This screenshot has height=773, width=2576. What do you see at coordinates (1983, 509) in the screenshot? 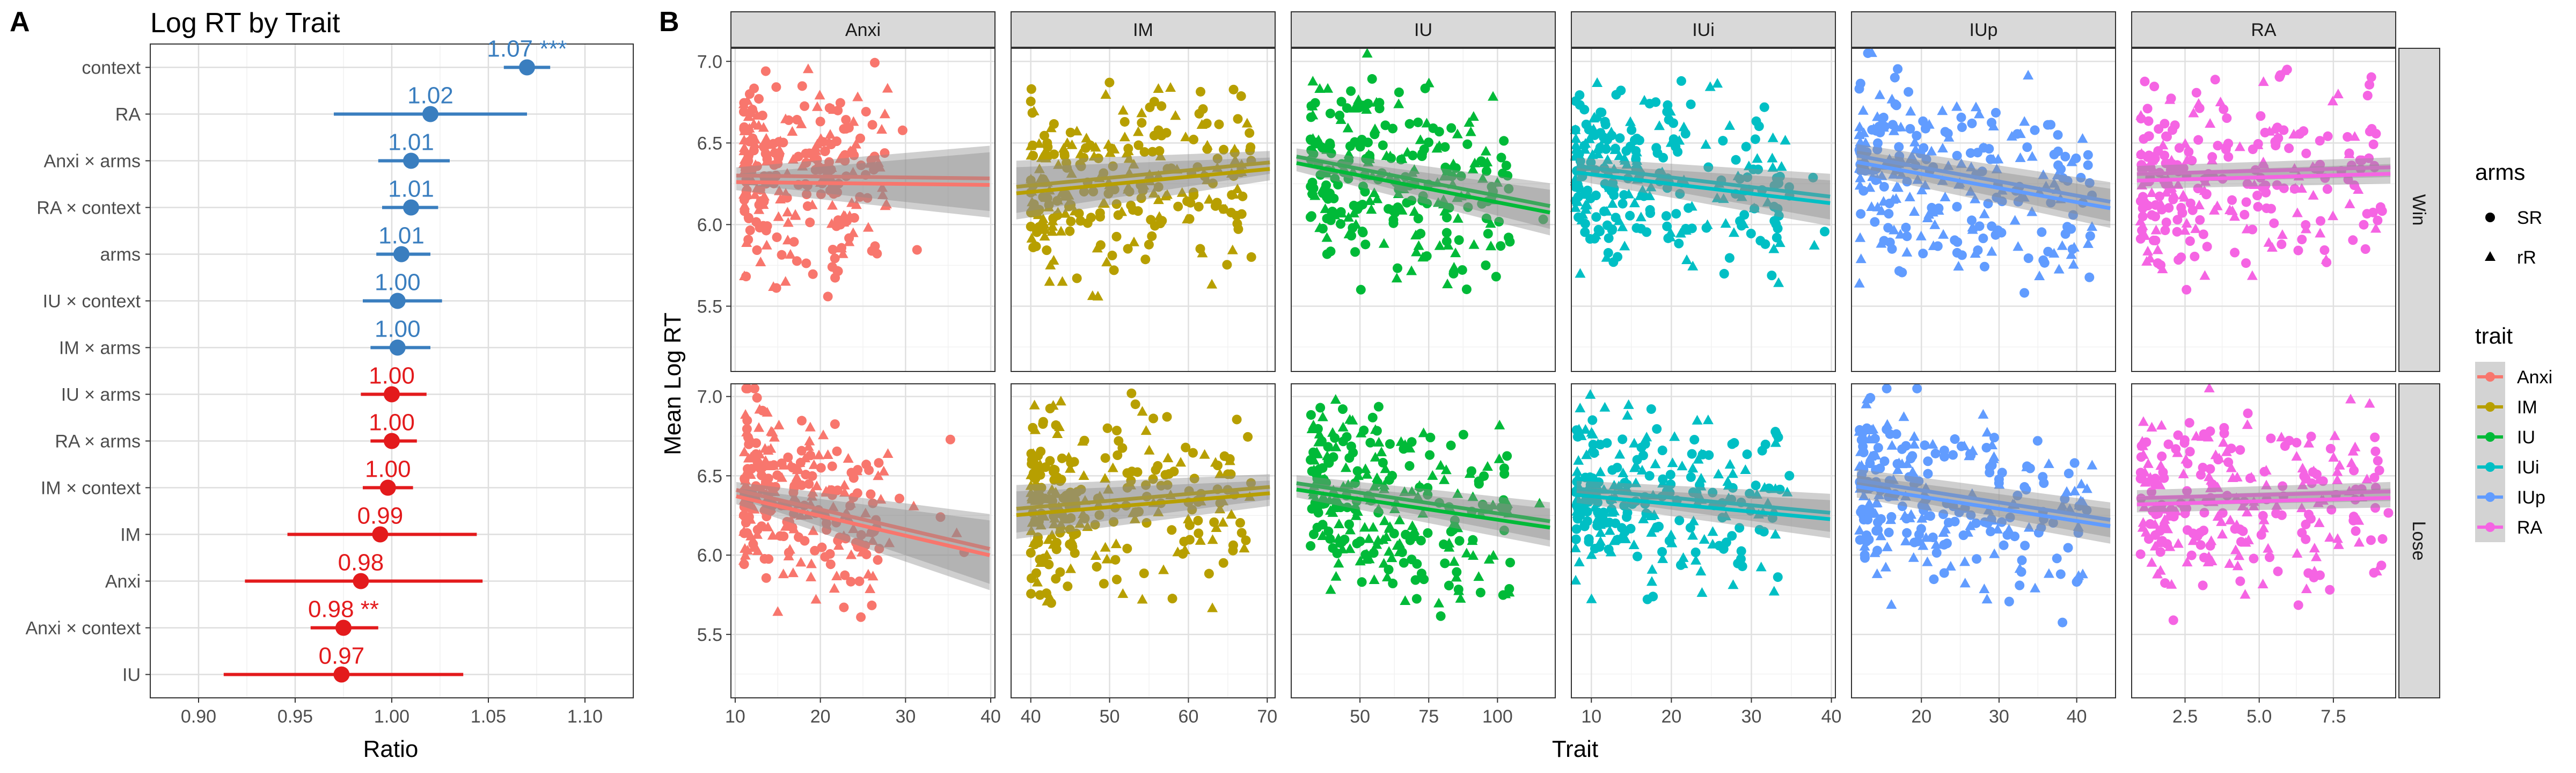
I see `confidence-ribbon` at bounding box center [1983, 509].